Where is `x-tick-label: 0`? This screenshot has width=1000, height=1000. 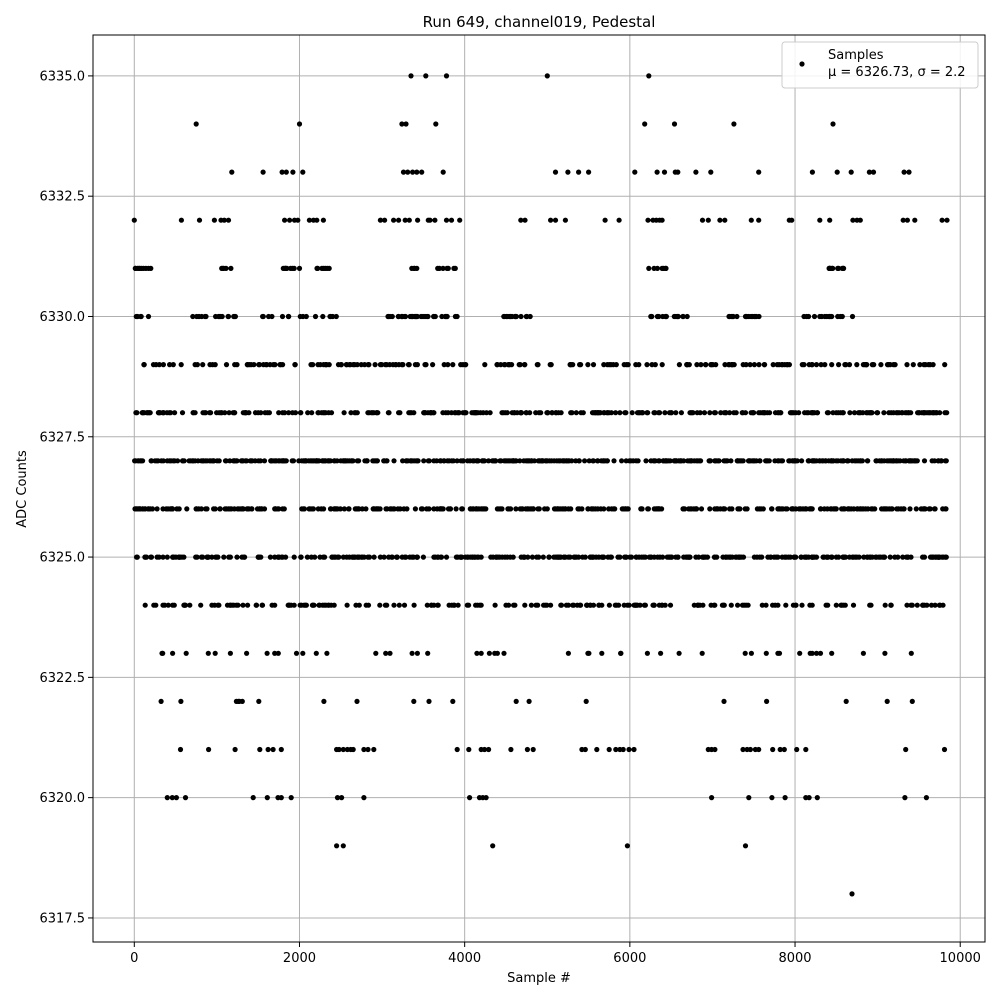
x-tick-label: 0 is located at coordinates (134, 958).